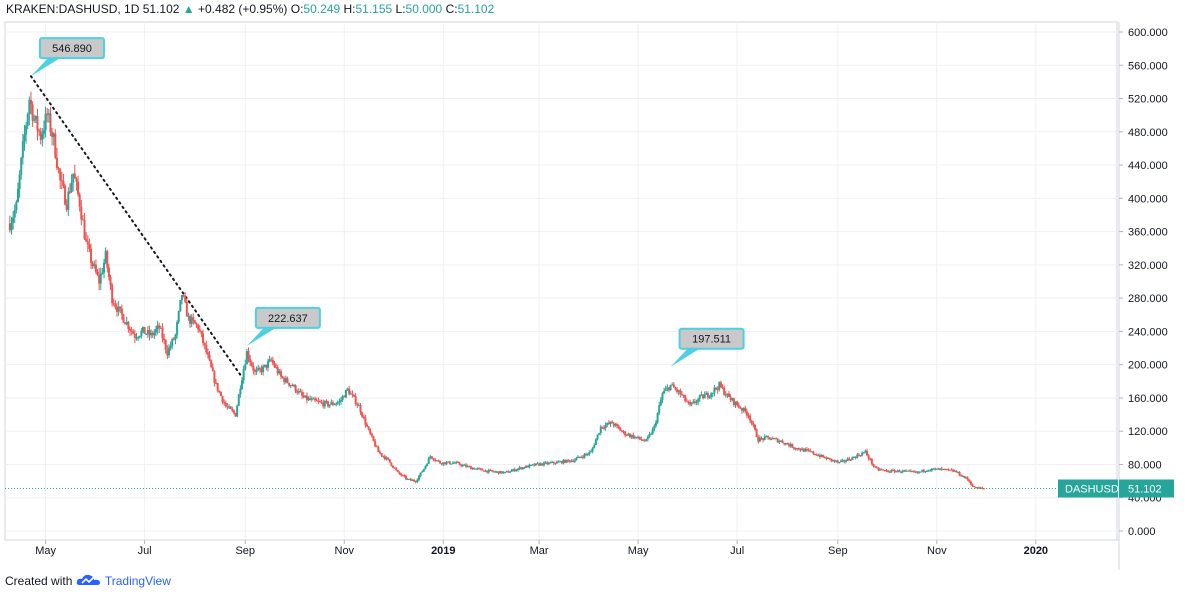 This screenshot has width=1187, height=599. What do you see at coordinates (72, 49) in the screenshot?
I see `callout-label: 546.890` at bounding box center [72, 49].